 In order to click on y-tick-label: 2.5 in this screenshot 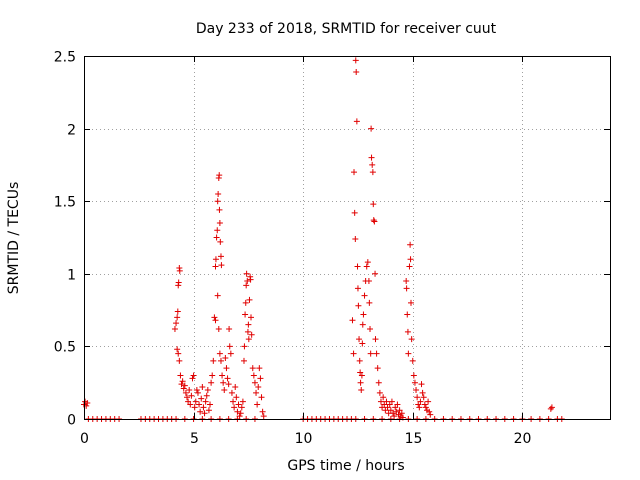, I will do `click(65, 58)`.